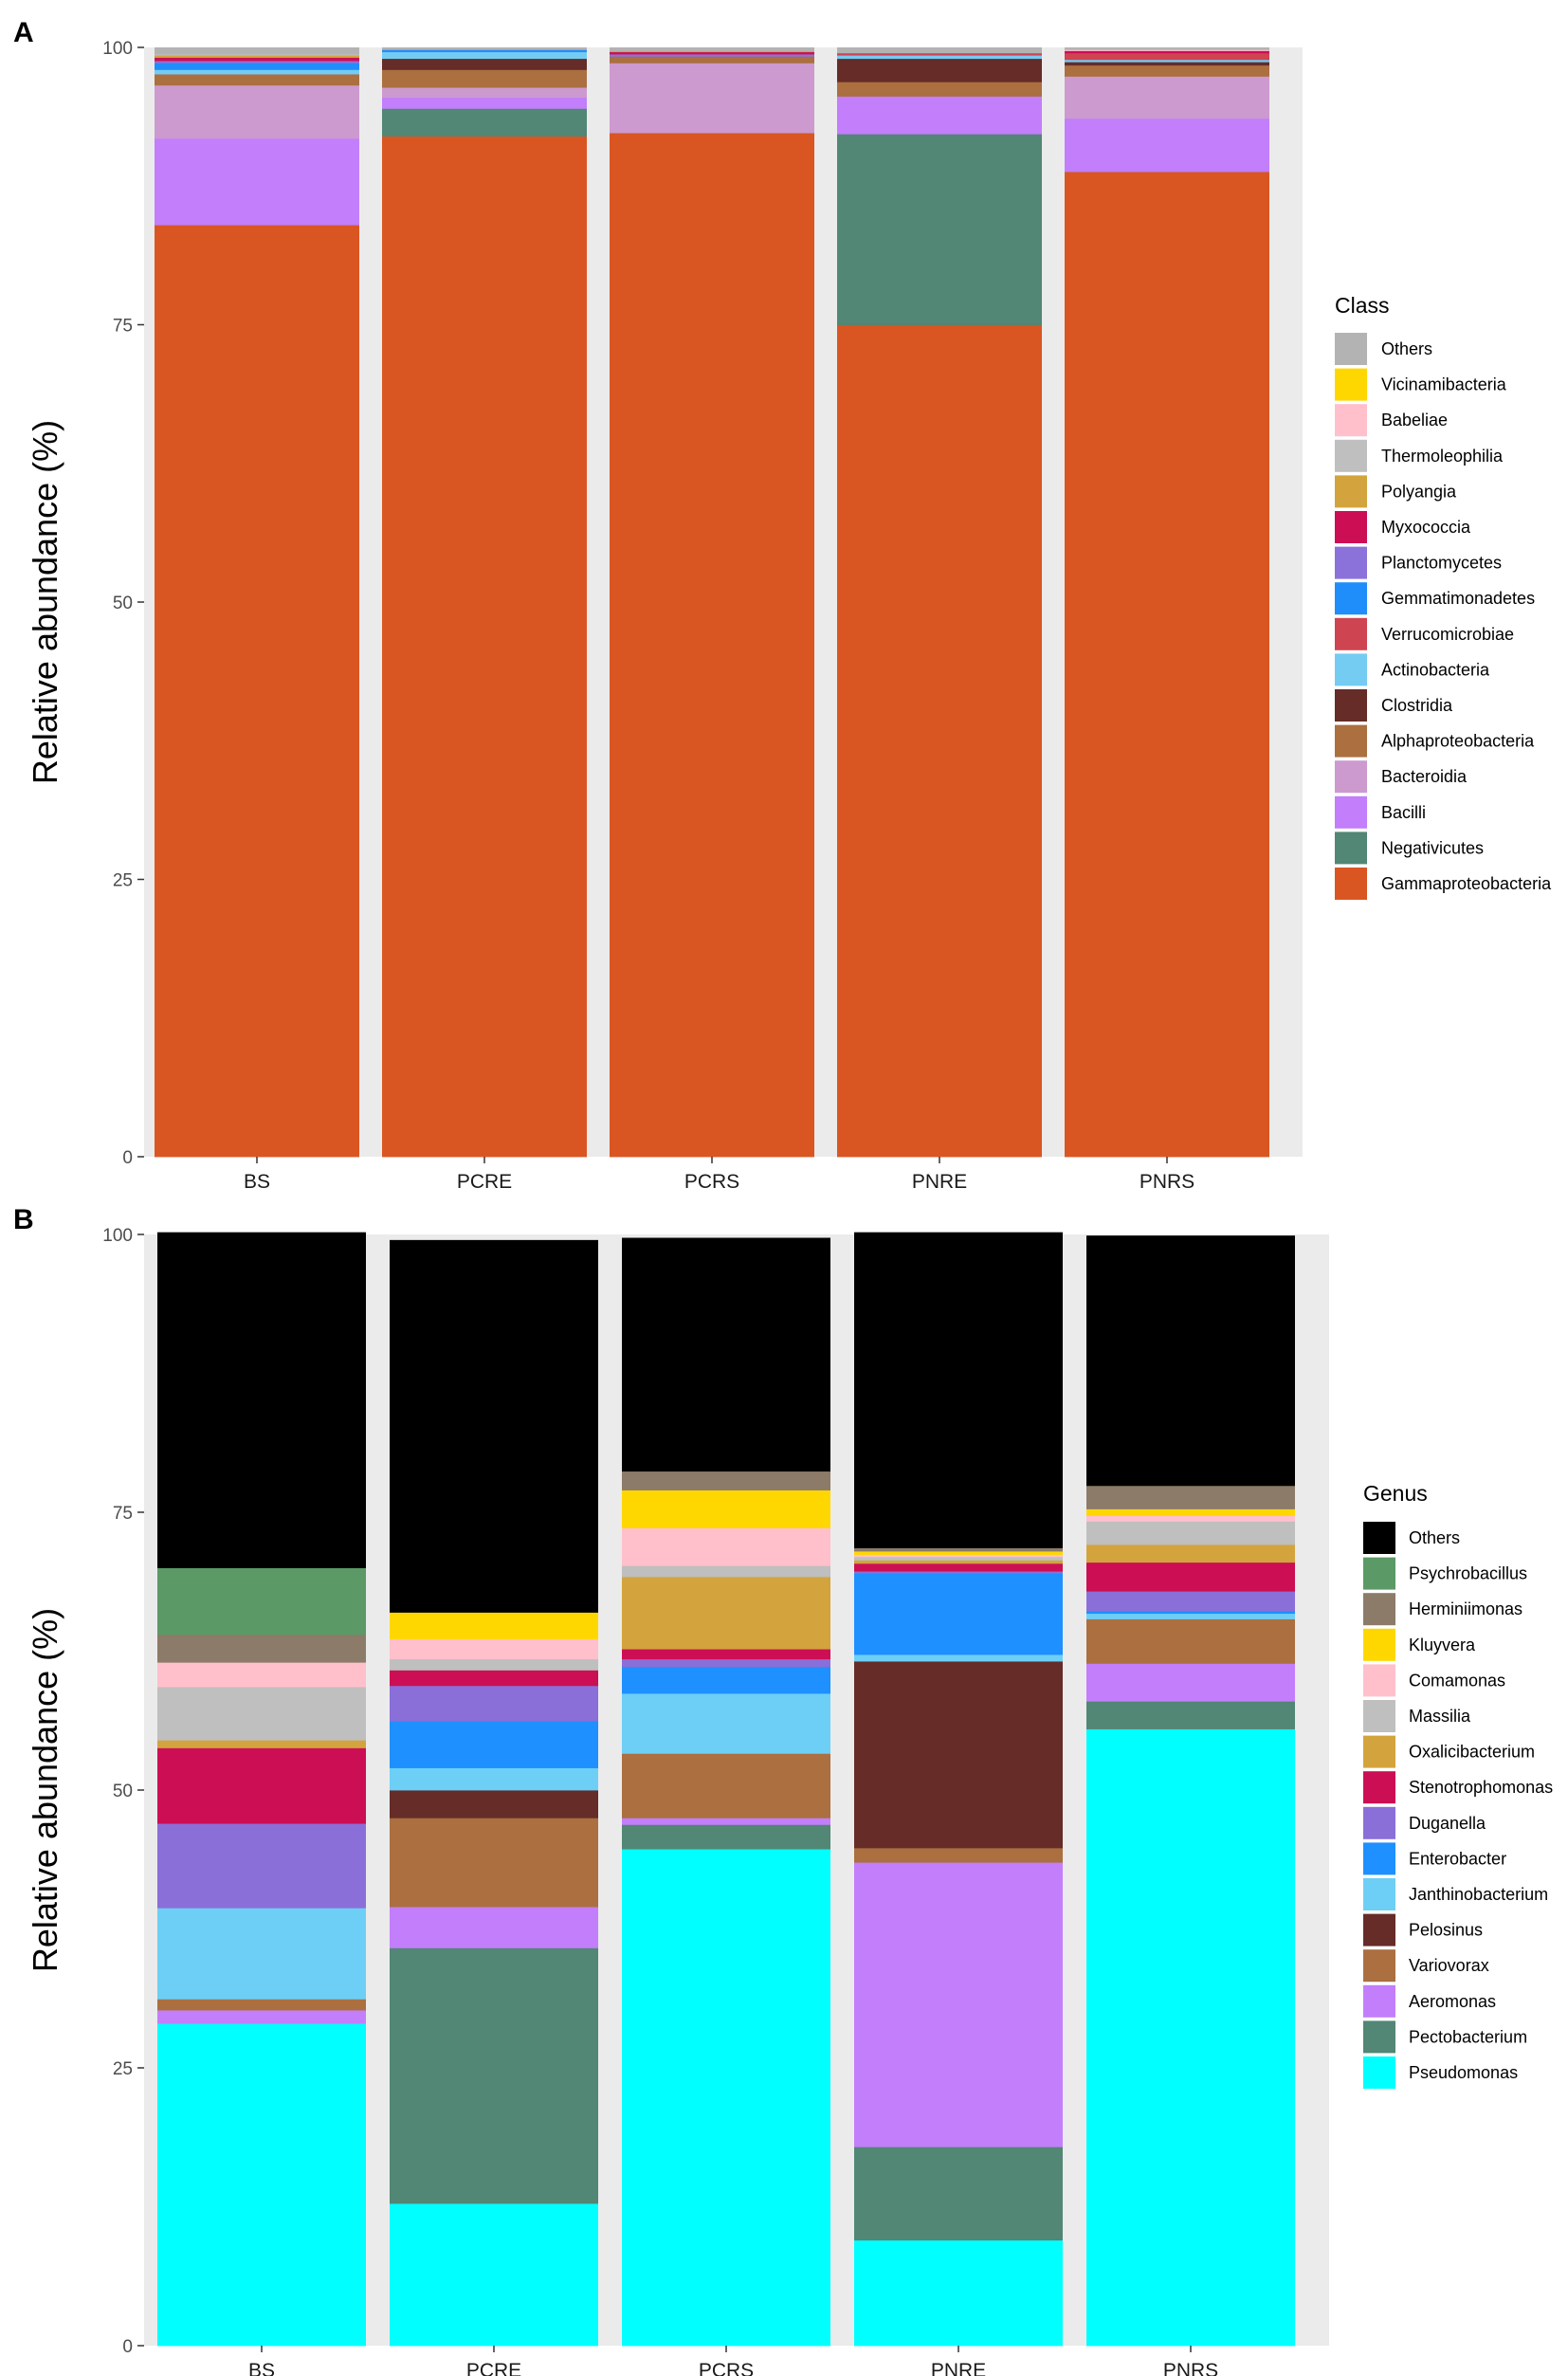 This screenshot has width=1568, height=2376. I want to click on bar-pnrs-oxalicibacterium, so click(1190, 1553).